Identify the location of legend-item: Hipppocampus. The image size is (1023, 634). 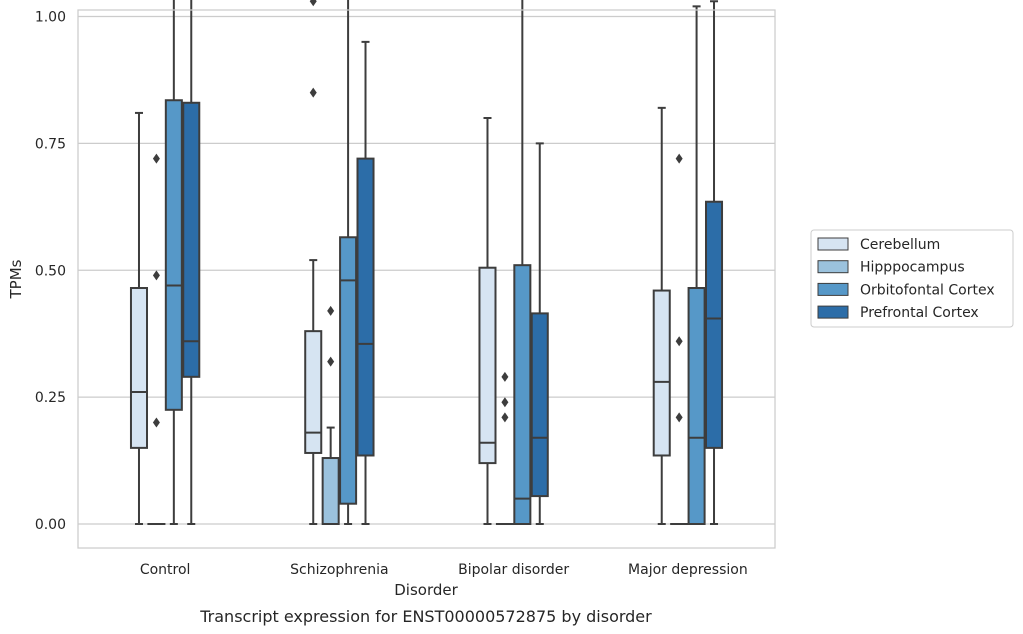
(891, 268).